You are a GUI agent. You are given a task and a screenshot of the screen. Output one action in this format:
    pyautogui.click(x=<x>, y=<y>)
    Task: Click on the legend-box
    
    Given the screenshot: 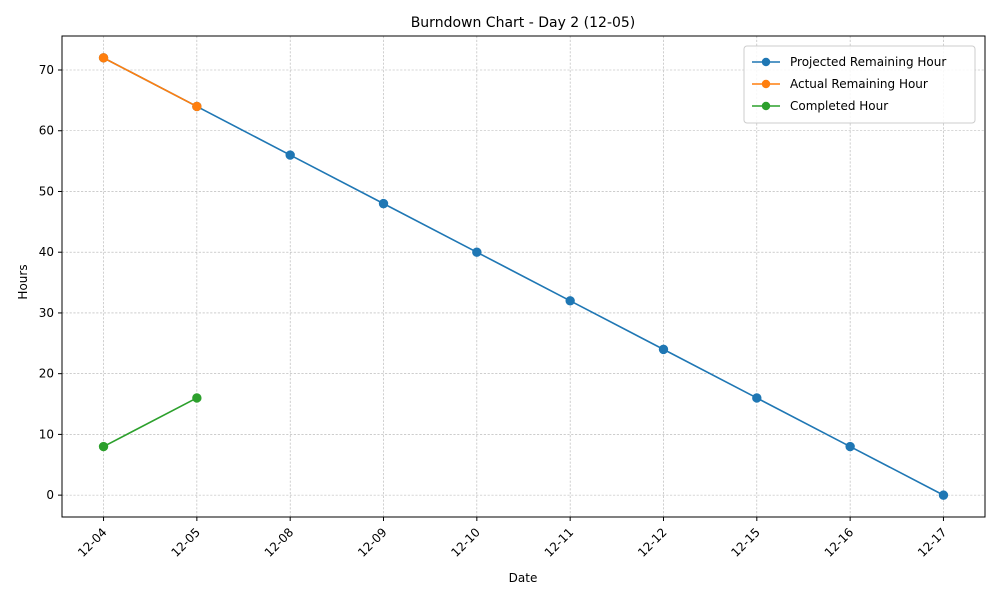 What is the action you would take?
    pyautogui.click(x=859, y=84)
    